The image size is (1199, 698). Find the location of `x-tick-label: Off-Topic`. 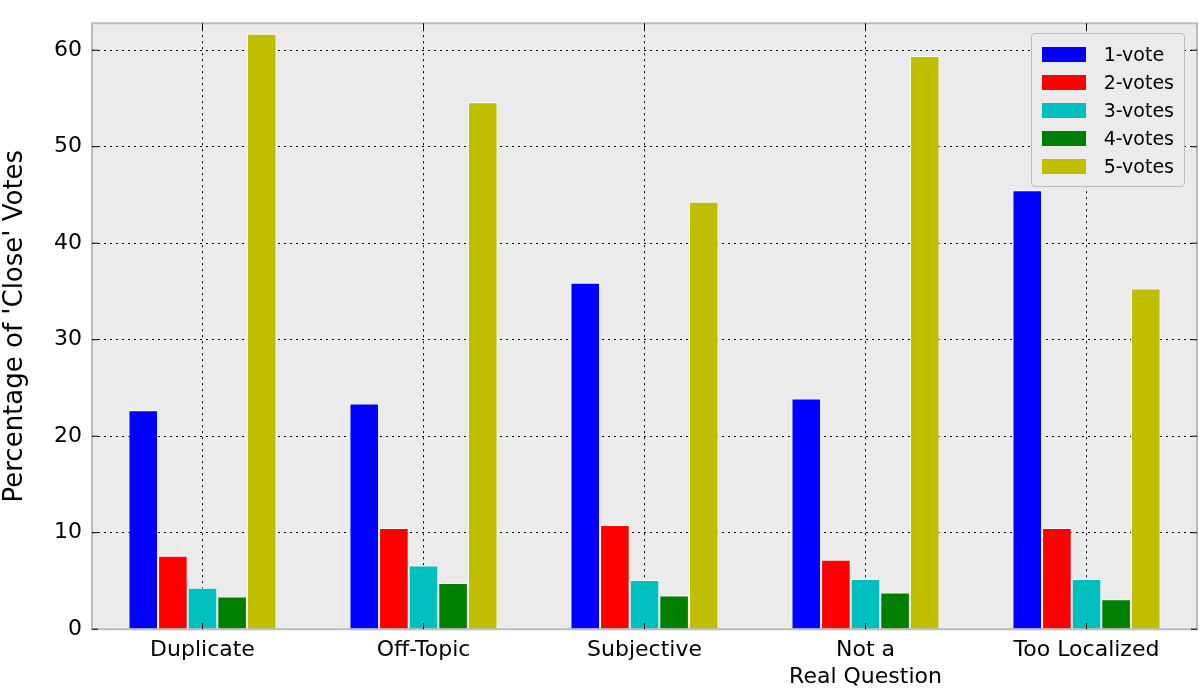

x-tick-label: Off-Topic is located at coordinates (423, 649).